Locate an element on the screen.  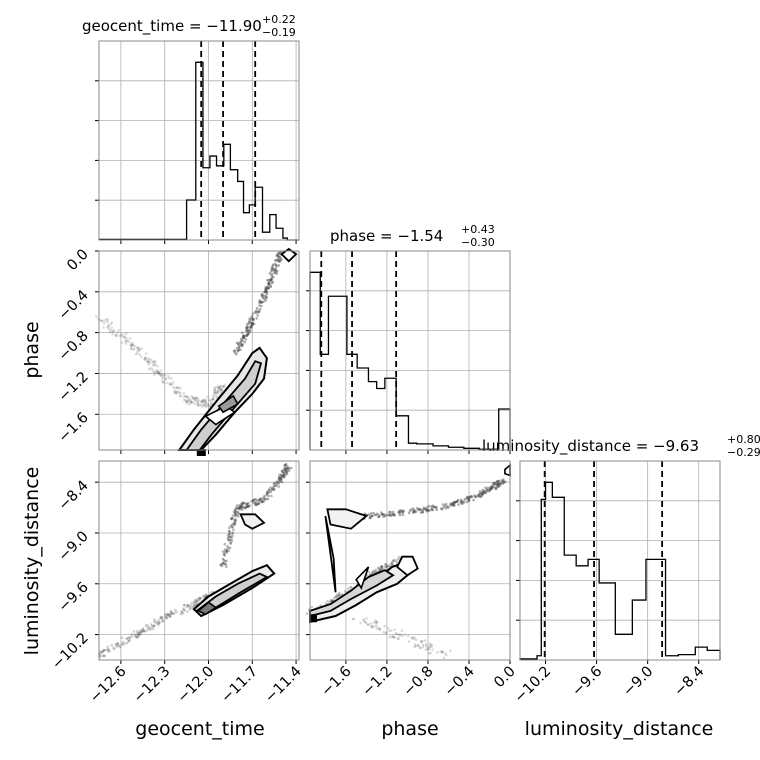
contour-line is located at coordinates (222, 398).